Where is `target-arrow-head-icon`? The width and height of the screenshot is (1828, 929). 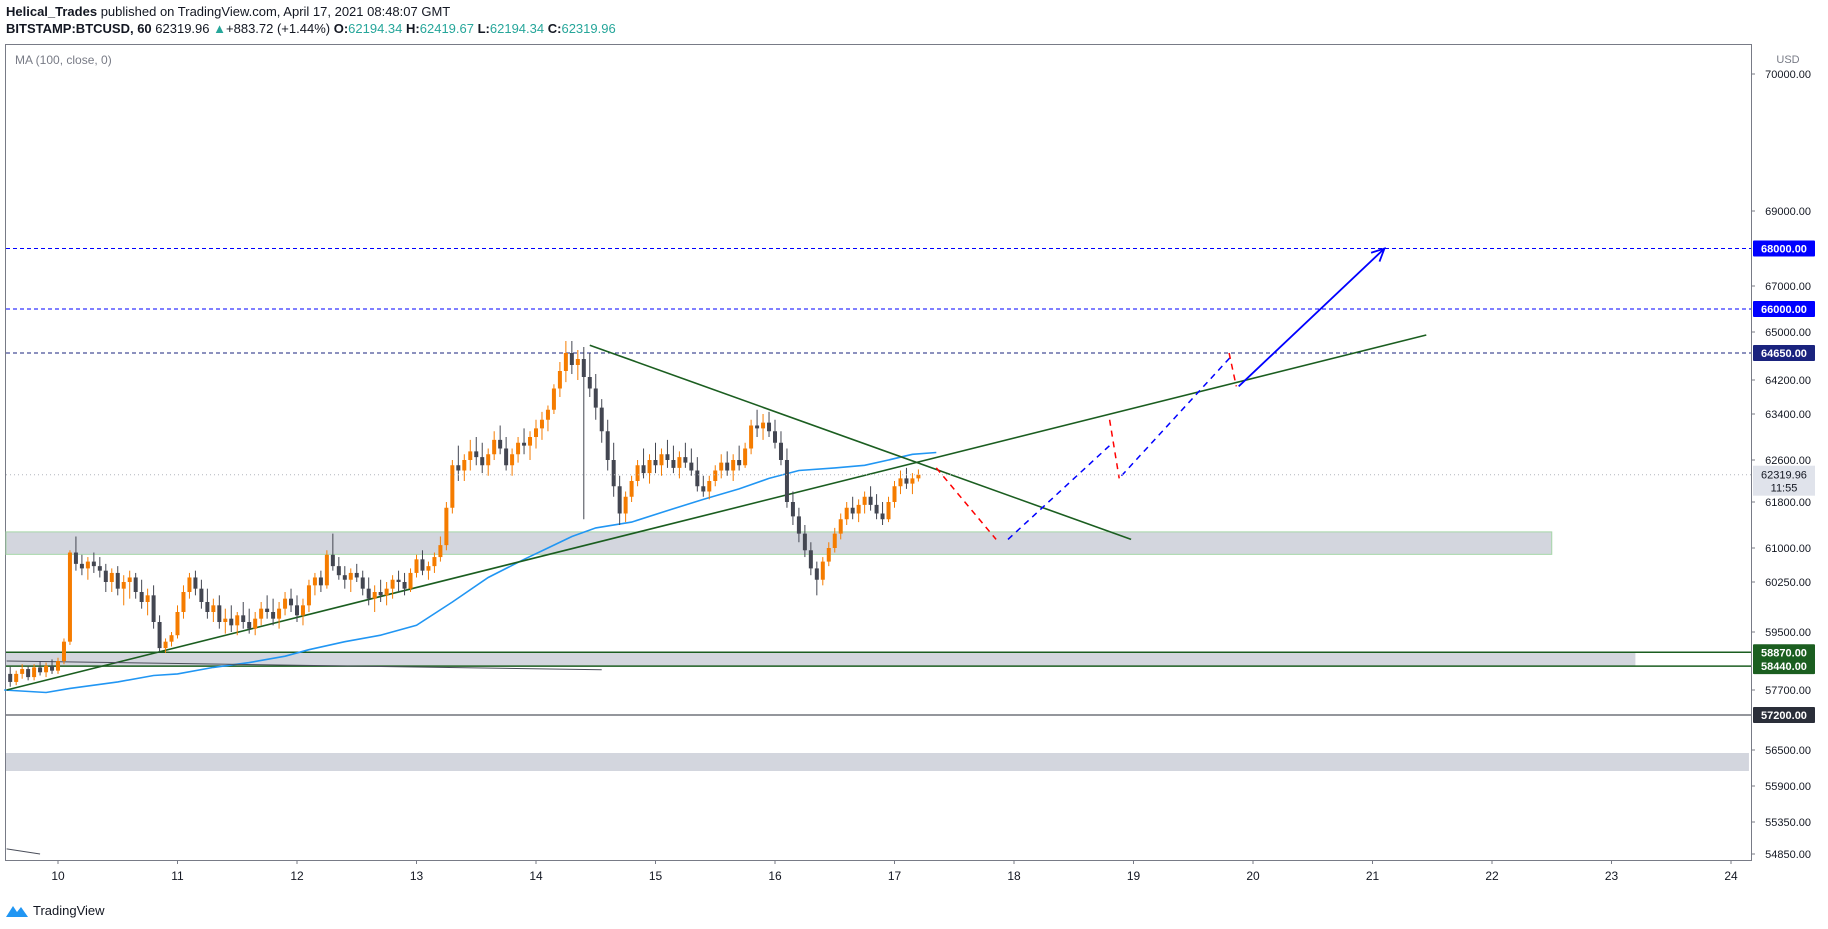 target-arrow-head-icon is located at coordinates (1378, 254).